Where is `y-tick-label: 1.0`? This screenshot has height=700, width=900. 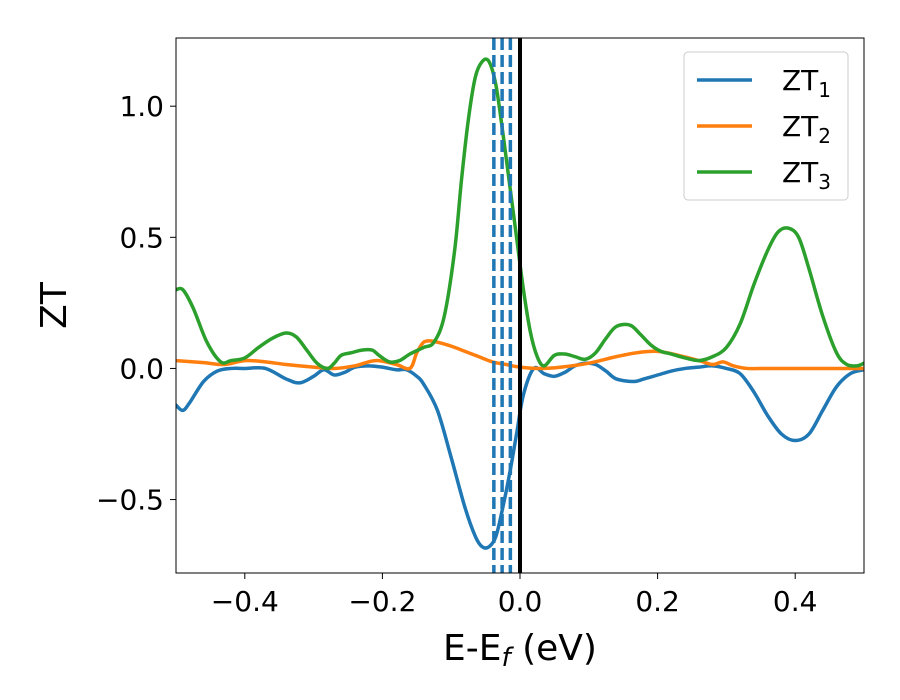
y-tick-label: 1.0 is located at coordinates (141, 106).